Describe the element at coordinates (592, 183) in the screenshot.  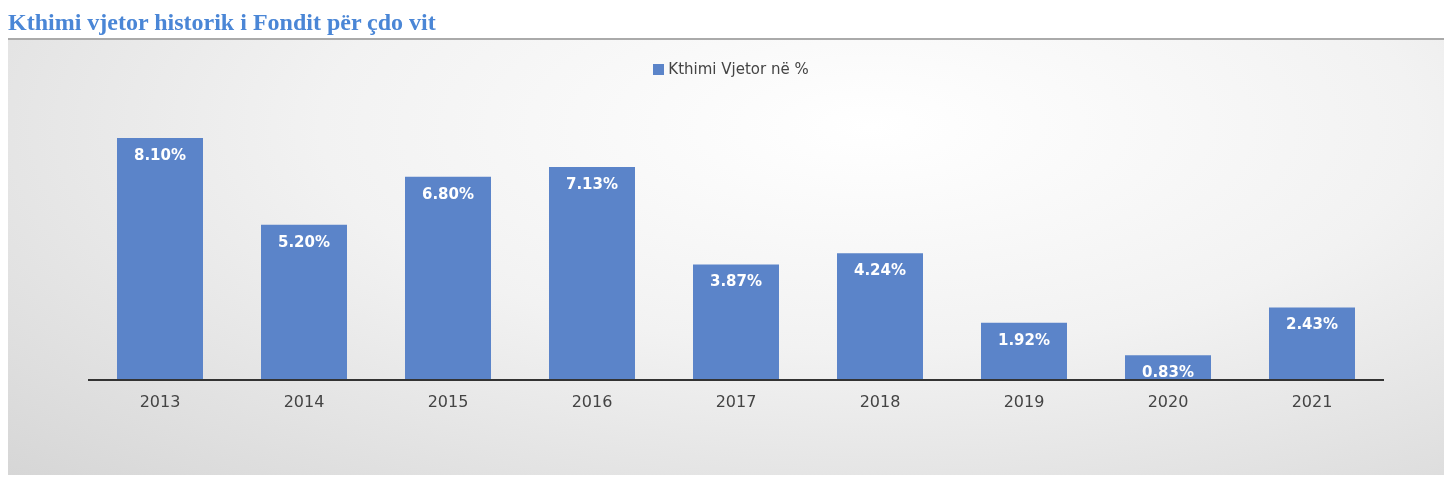
I see `data-label: 7.13%` at that location.